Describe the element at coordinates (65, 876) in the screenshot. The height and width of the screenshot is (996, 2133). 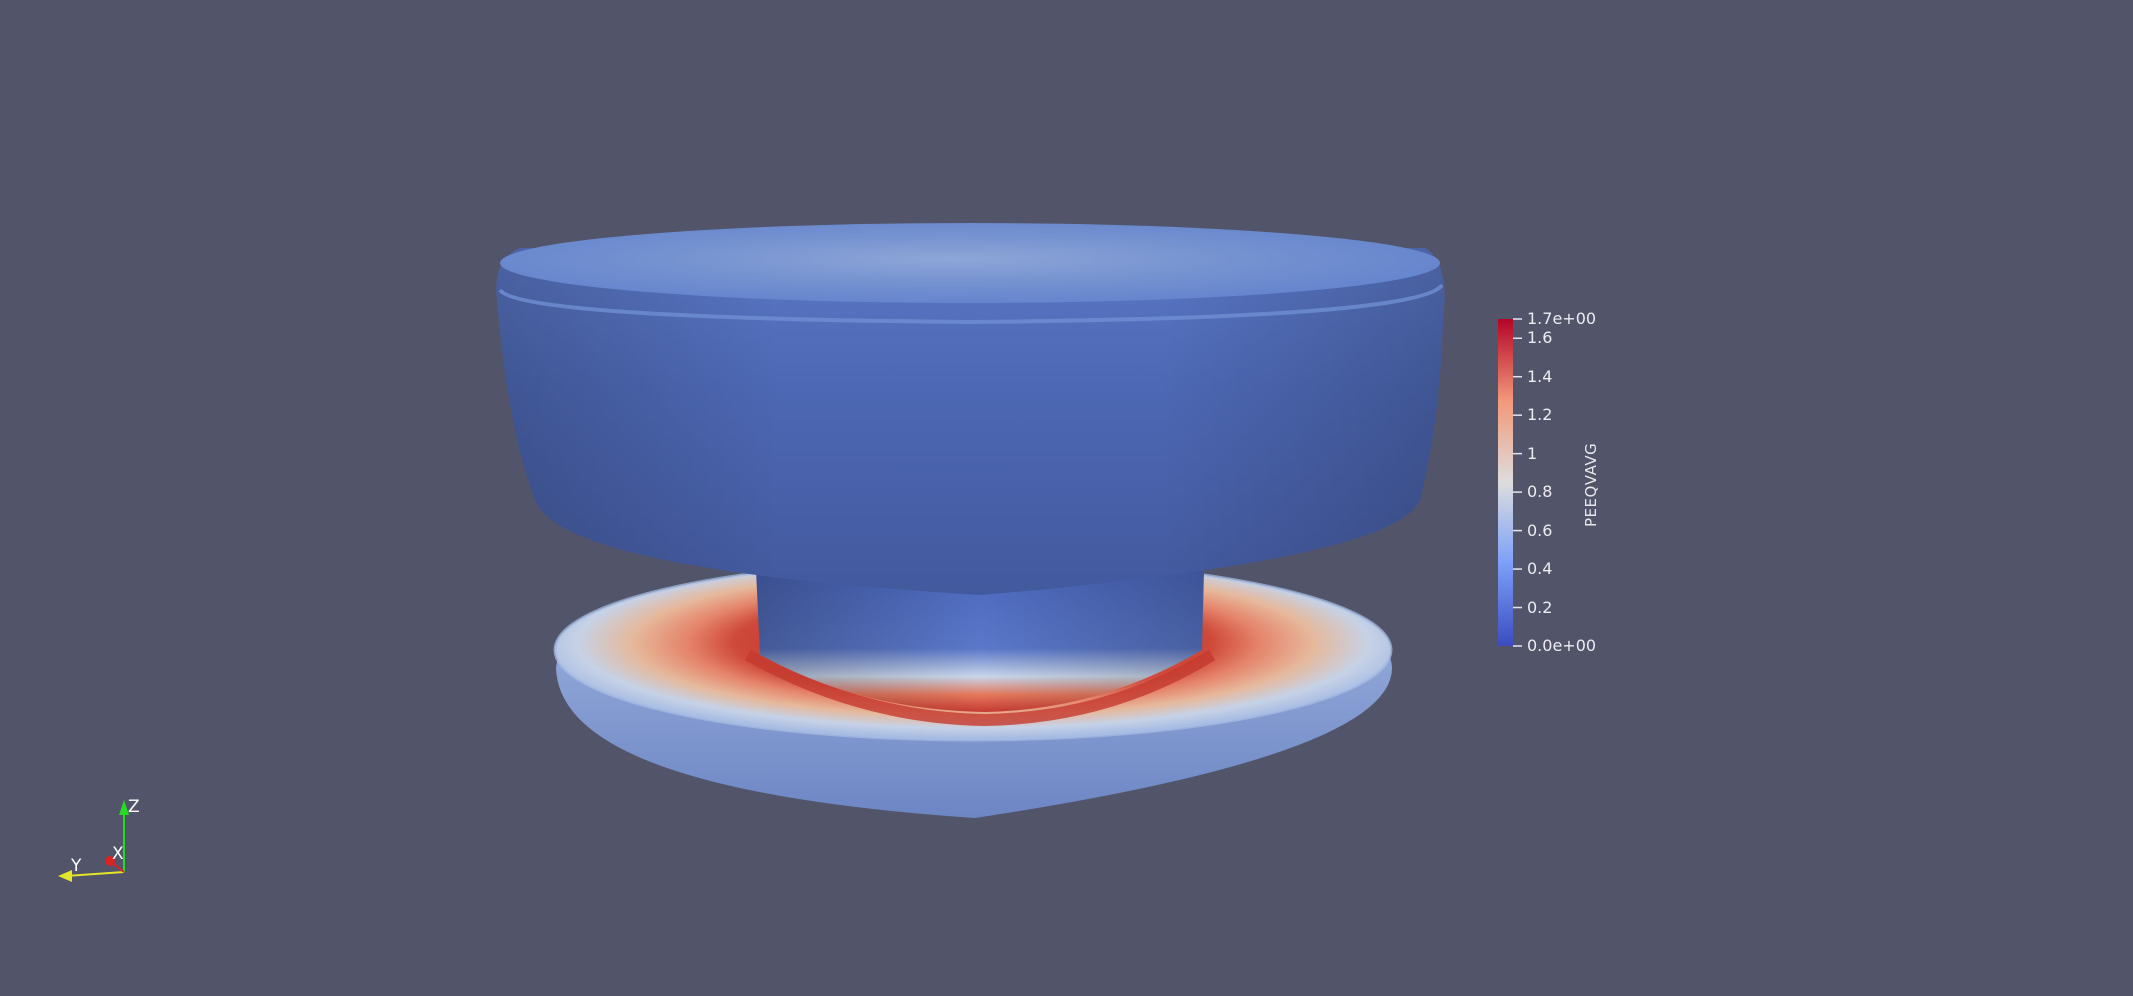
I see `y-axis-arrow` at that location.